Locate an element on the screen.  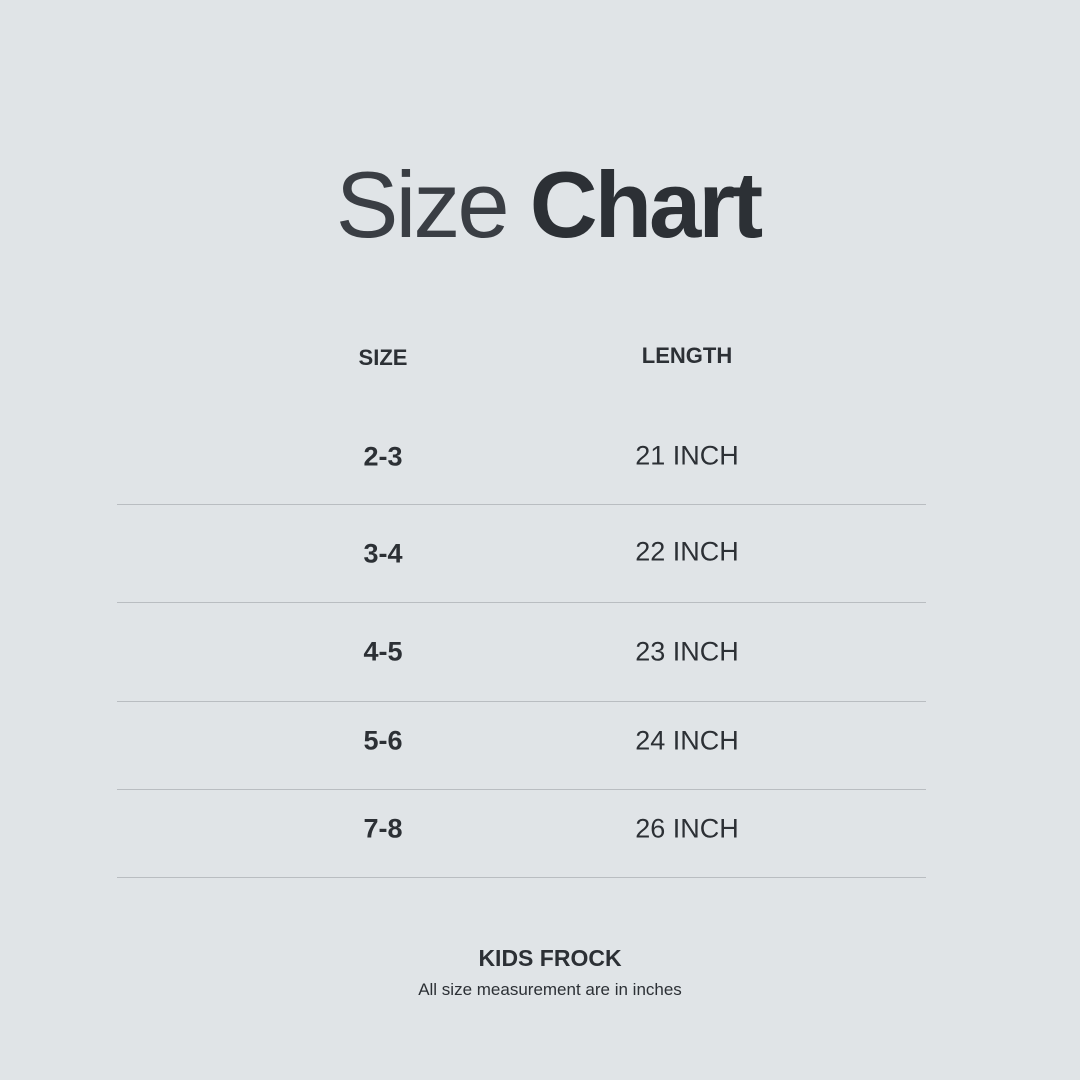
length-cell: 21 INCH is located at coordinates (687, 455).